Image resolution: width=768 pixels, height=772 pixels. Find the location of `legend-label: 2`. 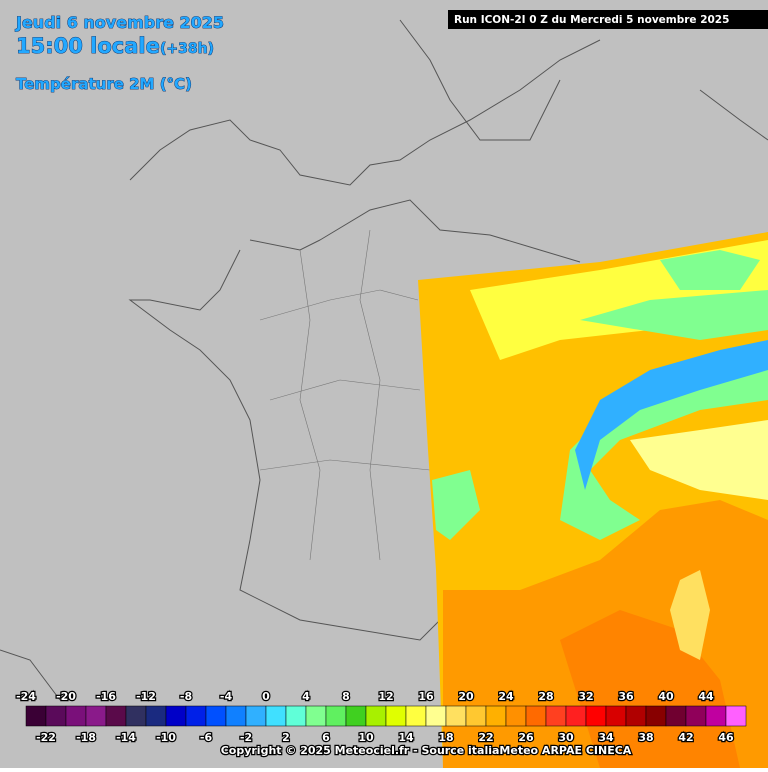

legend-label: 2 is located at coordinates (286, 737).